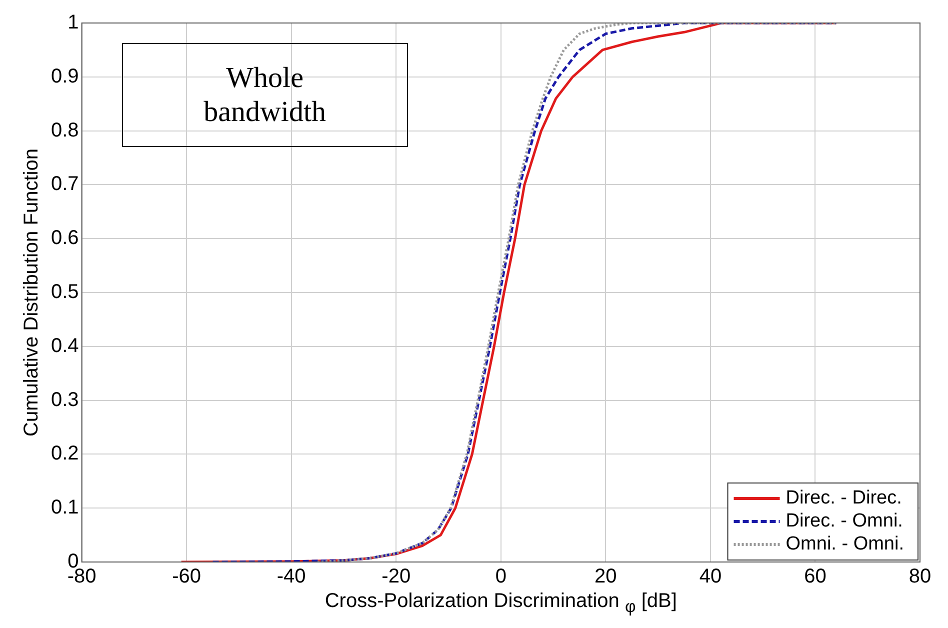 This screenshot has height=628, width=948. What do you see at coordinates (64, 238) in the screenshot?
I see `y-tick-label: 0.6` at bounding box center [64, 238].